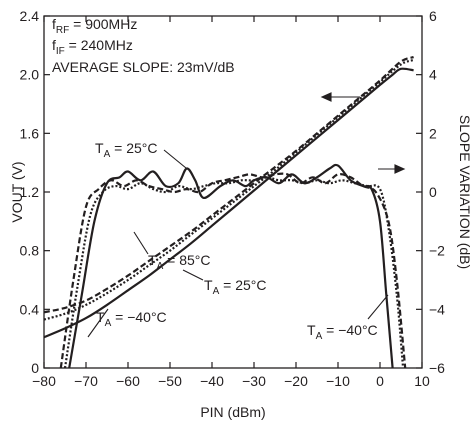  I want to click on label-ta-m40-right: TA = −40°C, so click(342, 332).